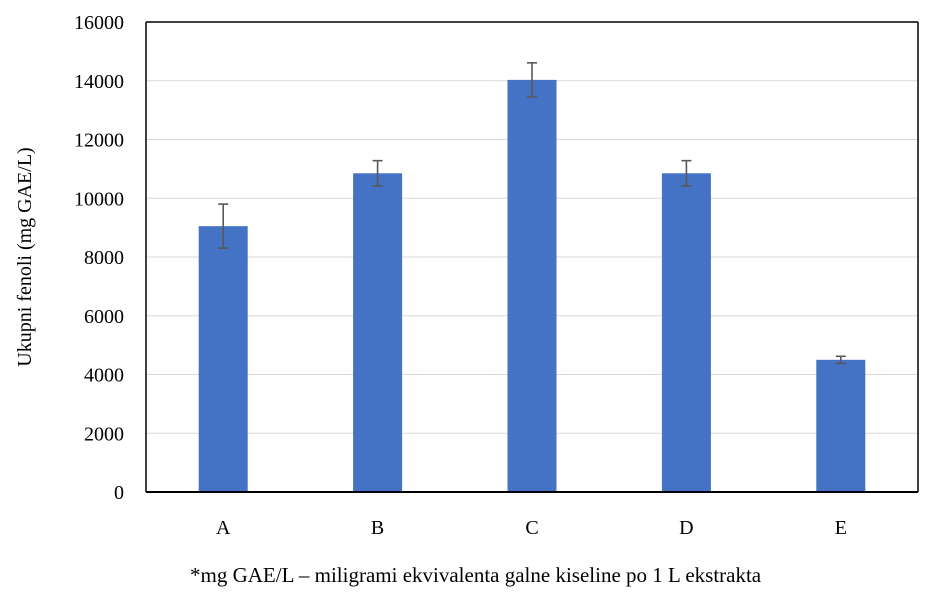 This screenshot has width=925, height=592. I want to click on error-bar-D, so click(686, 173).